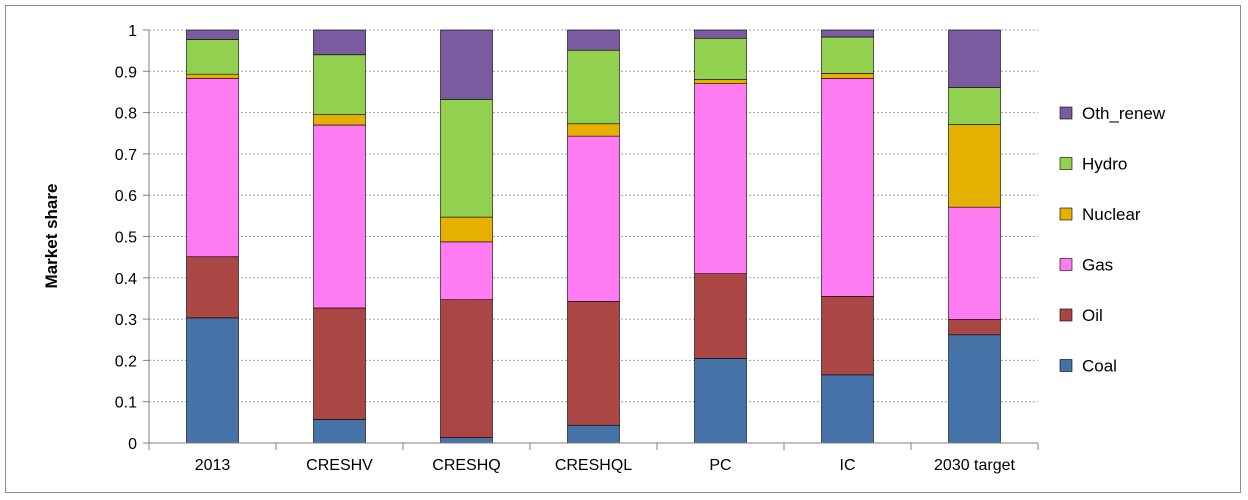 This screenshot has width=1248, height=500. What do you see at coordinates (1097, 265) in the screenshot?
I see `legend-label: Gas` at bounding box center [1097, 265].